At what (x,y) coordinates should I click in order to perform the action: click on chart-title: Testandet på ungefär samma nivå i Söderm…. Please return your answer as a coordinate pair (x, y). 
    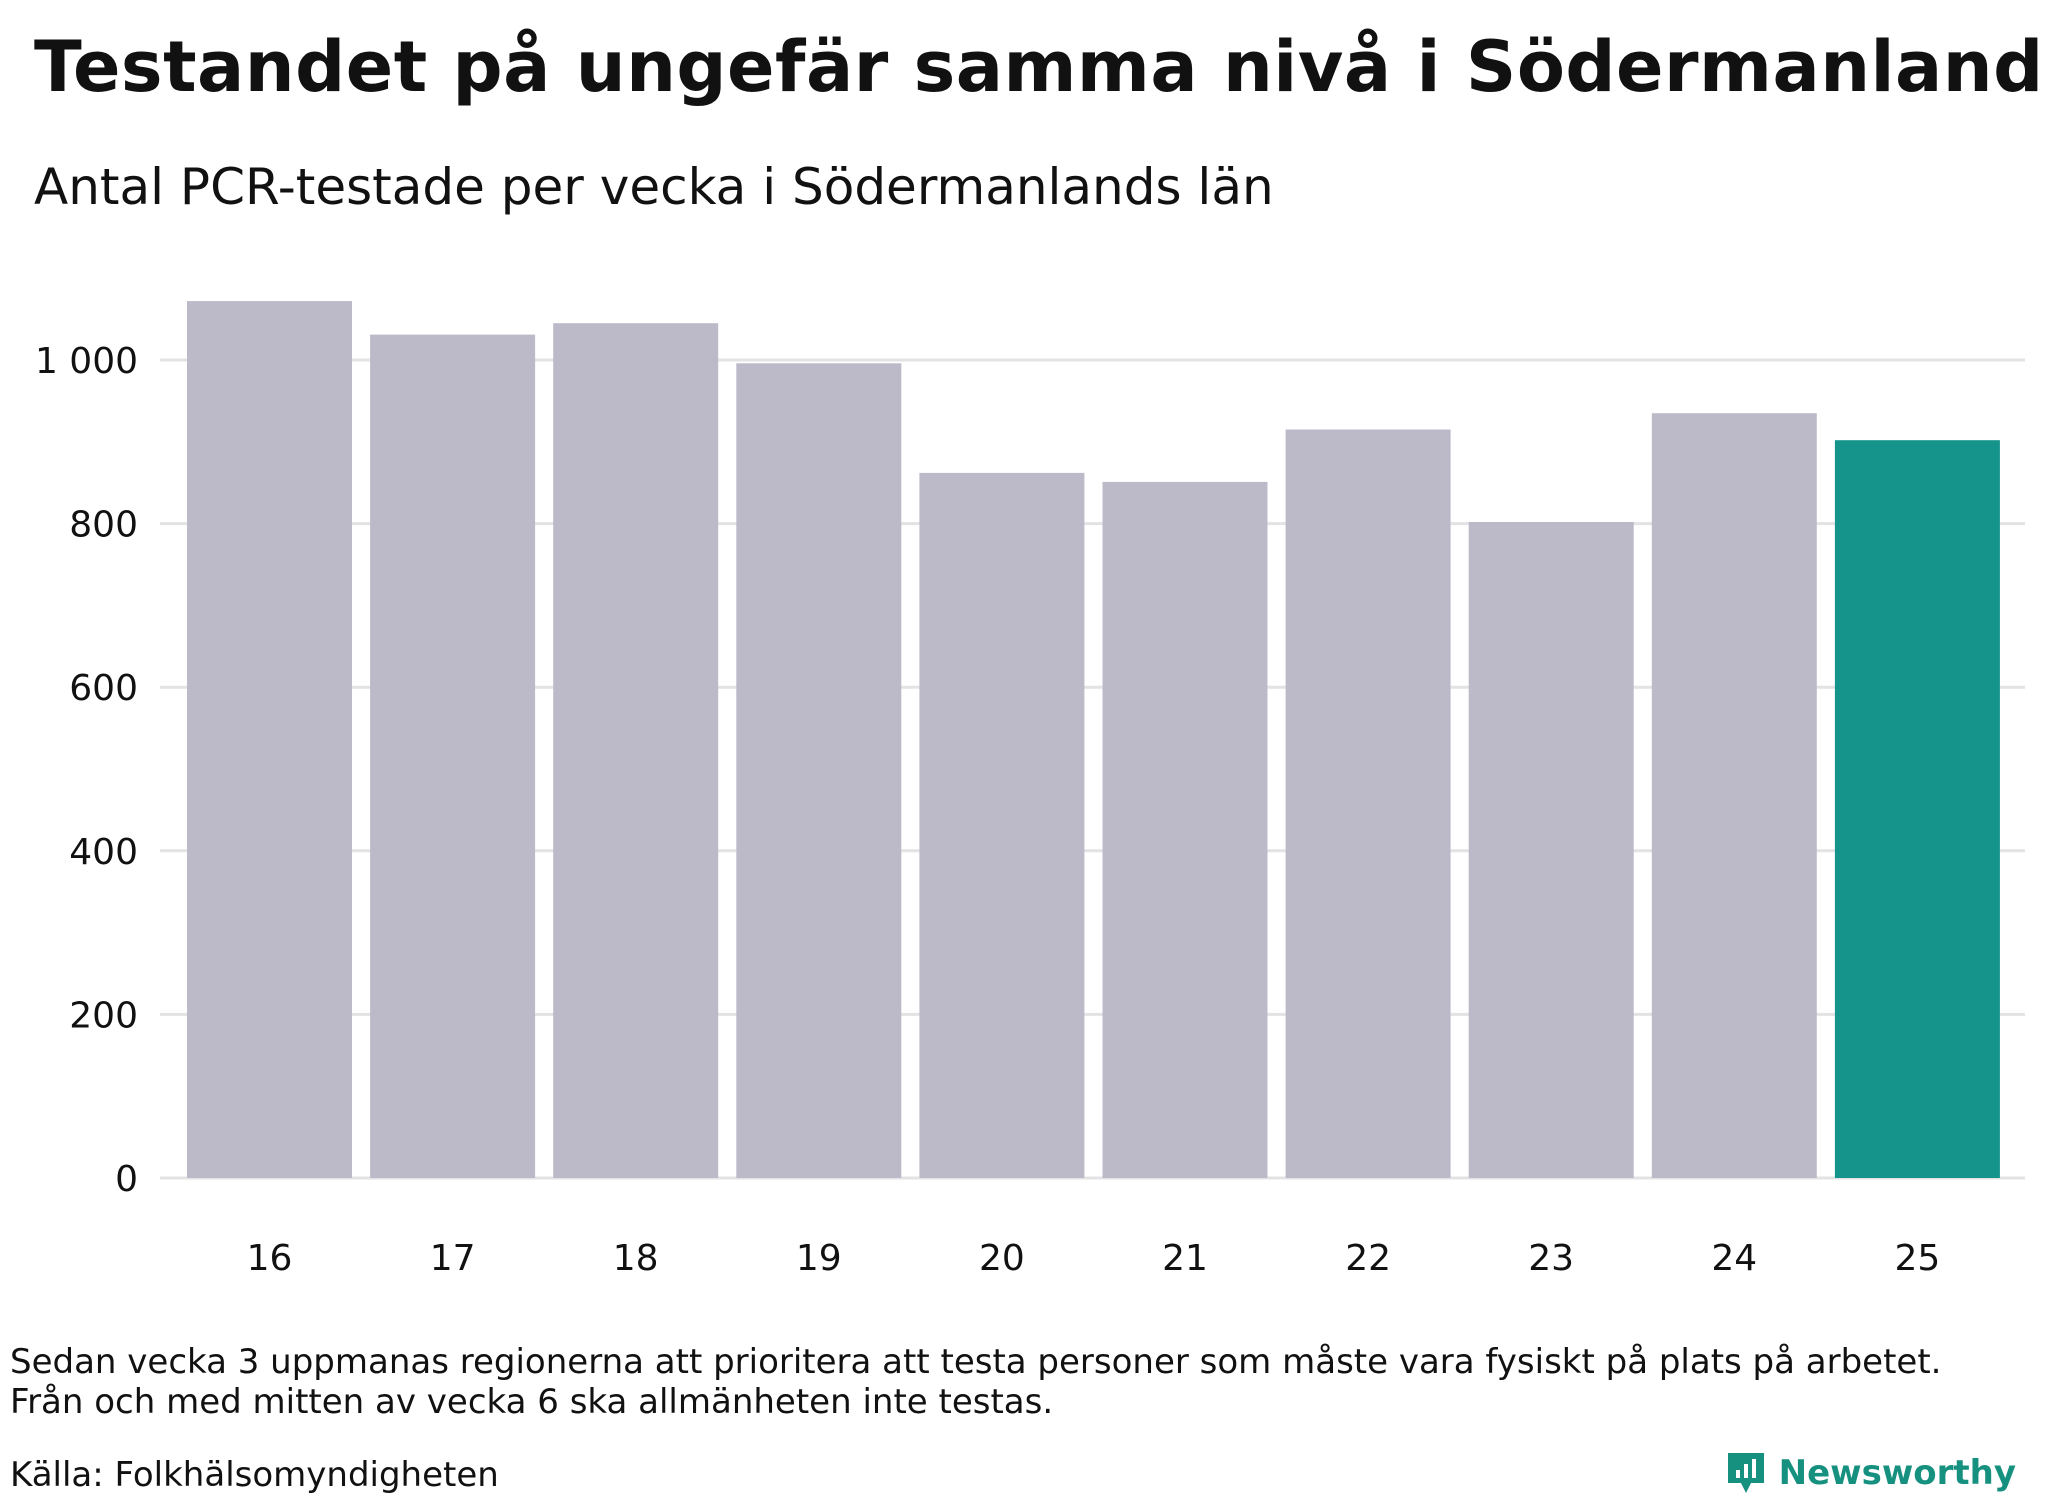
    Looking at the image, I should click on (1039, 67).